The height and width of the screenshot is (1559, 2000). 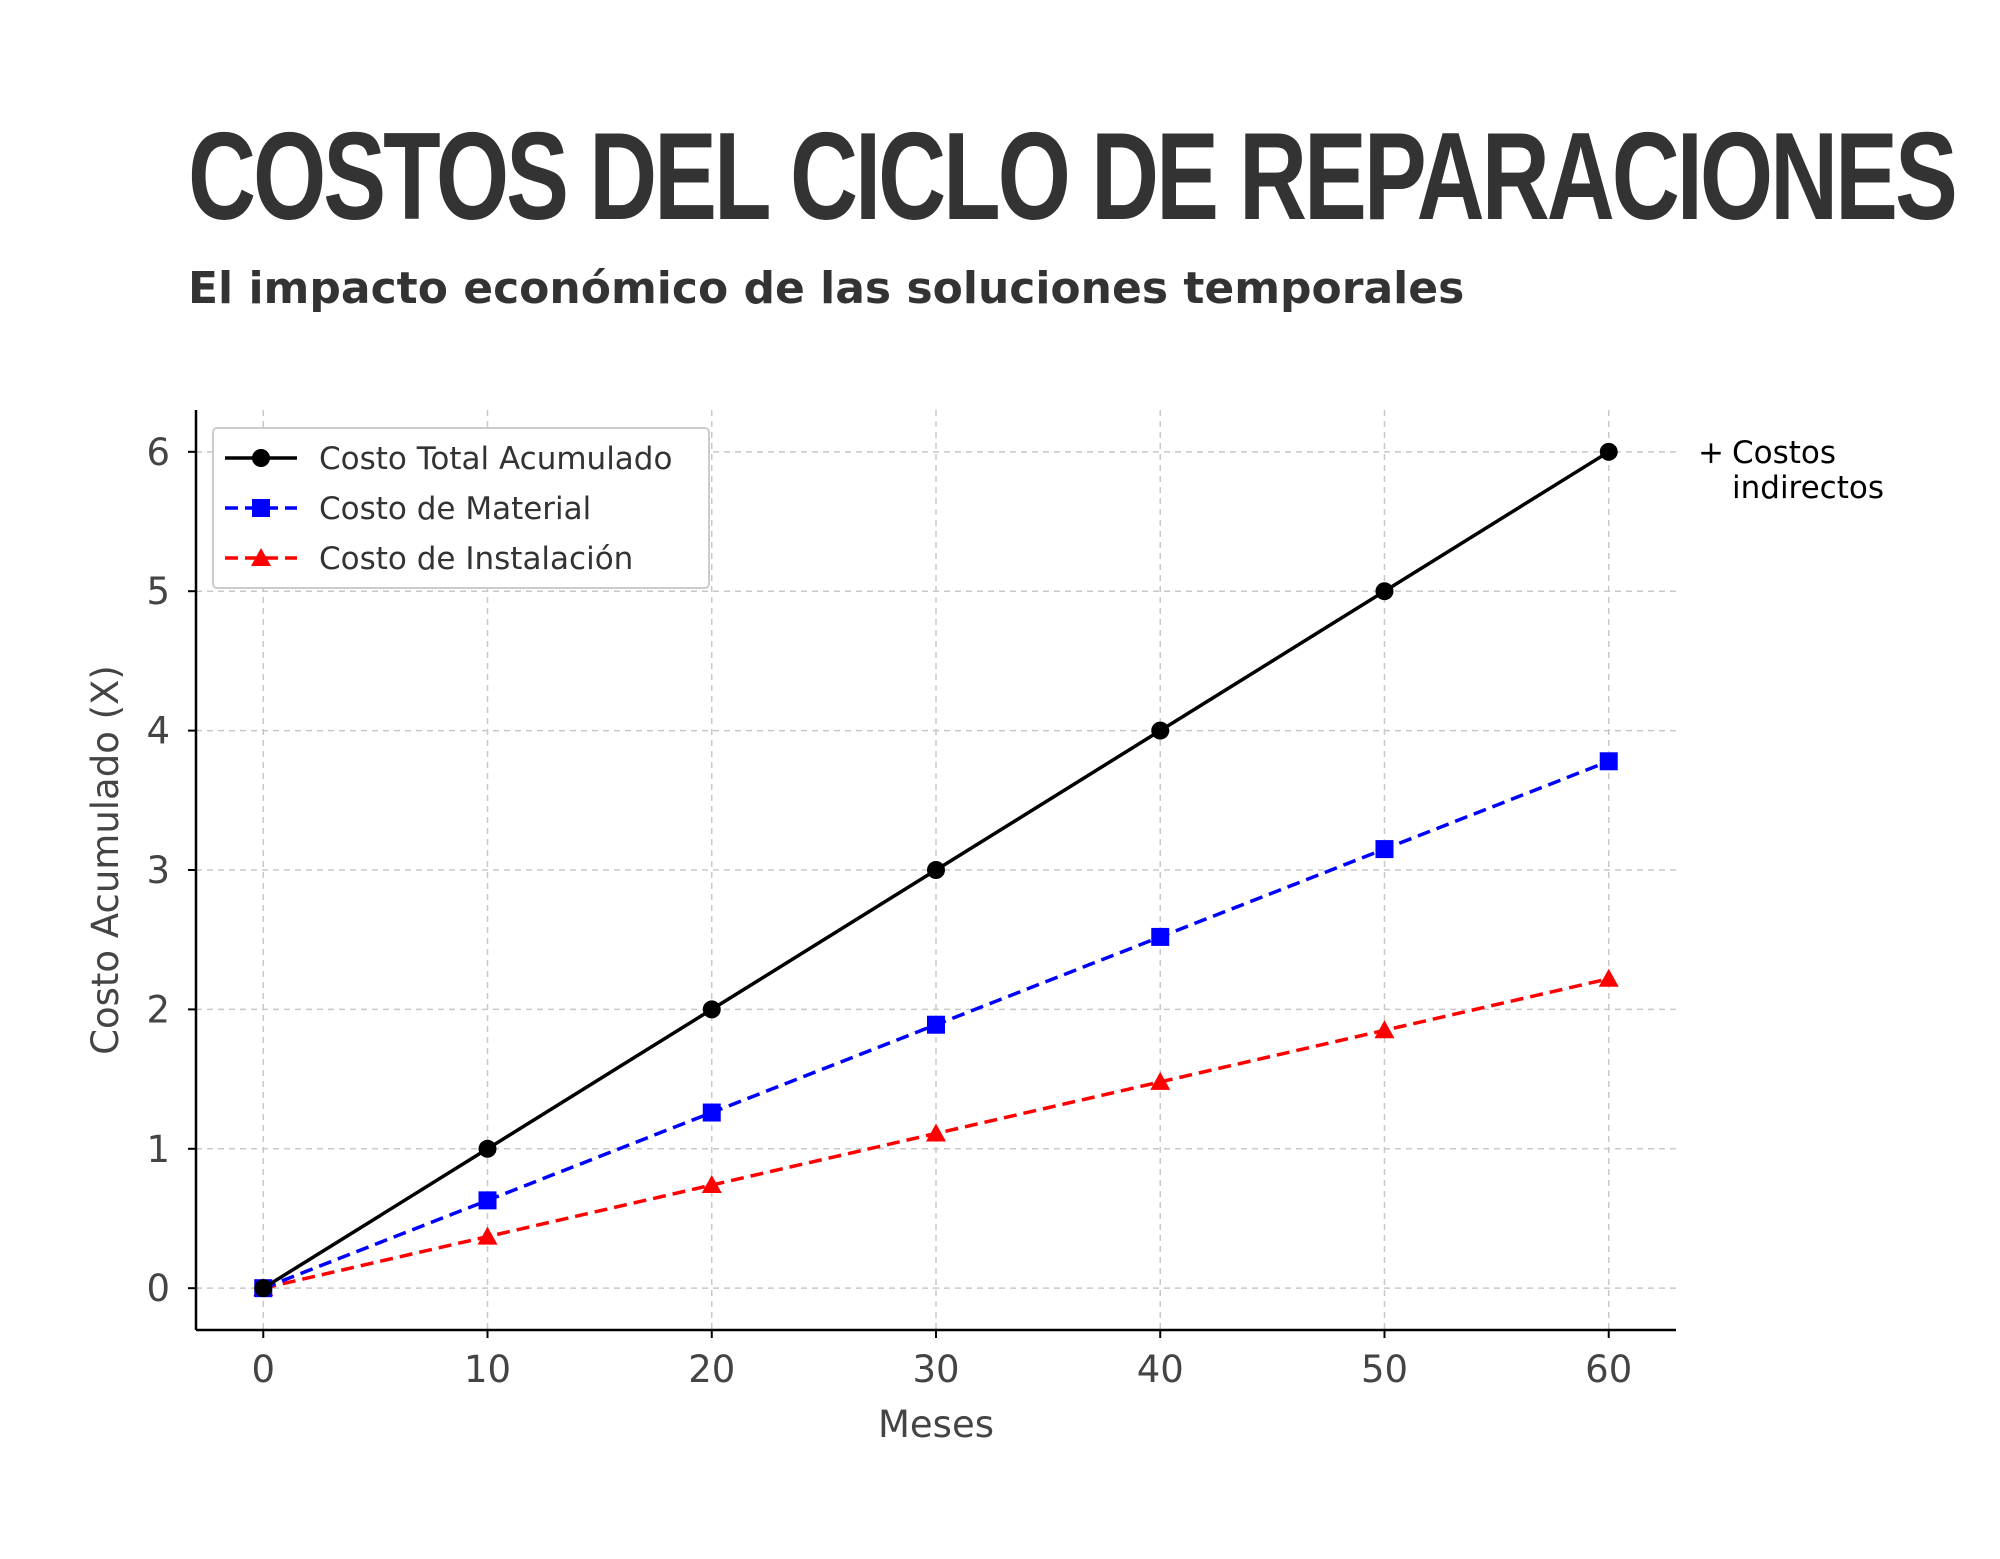 I want to click on x-tick-label: 0, so click(x=263, y=1369).